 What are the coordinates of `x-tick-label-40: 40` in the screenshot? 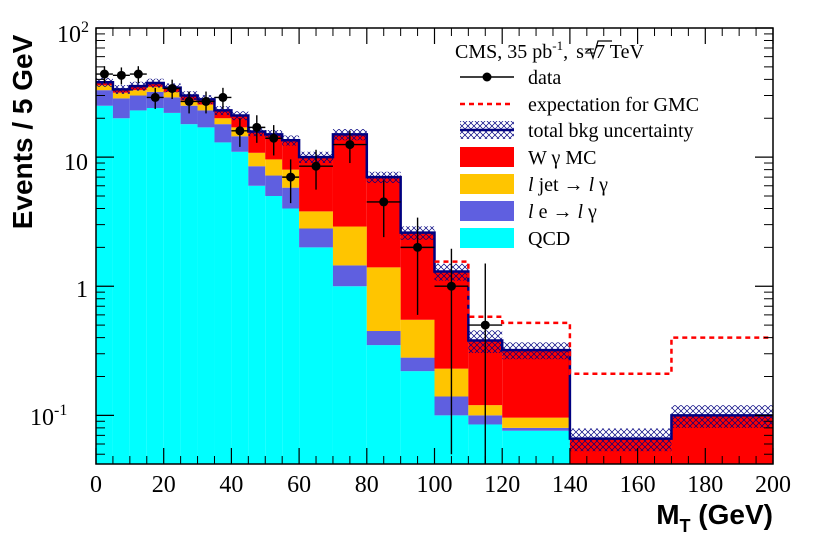 It's located at (231, 485).